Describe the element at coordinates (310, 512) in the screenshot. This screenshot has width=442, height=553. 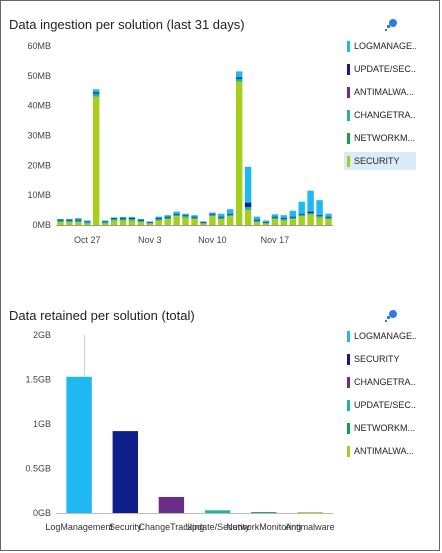
I see `bar-antimalware` at that location.